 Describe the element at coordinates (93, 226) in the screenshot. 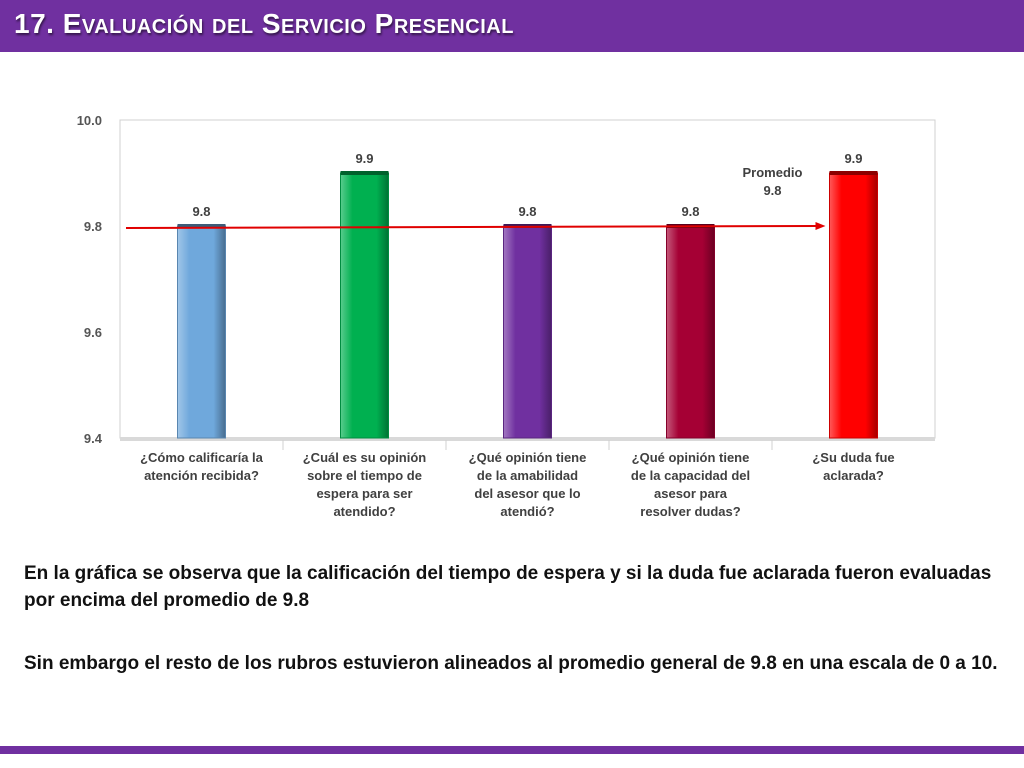

I see `y-tick-label: 9.8` at that location.